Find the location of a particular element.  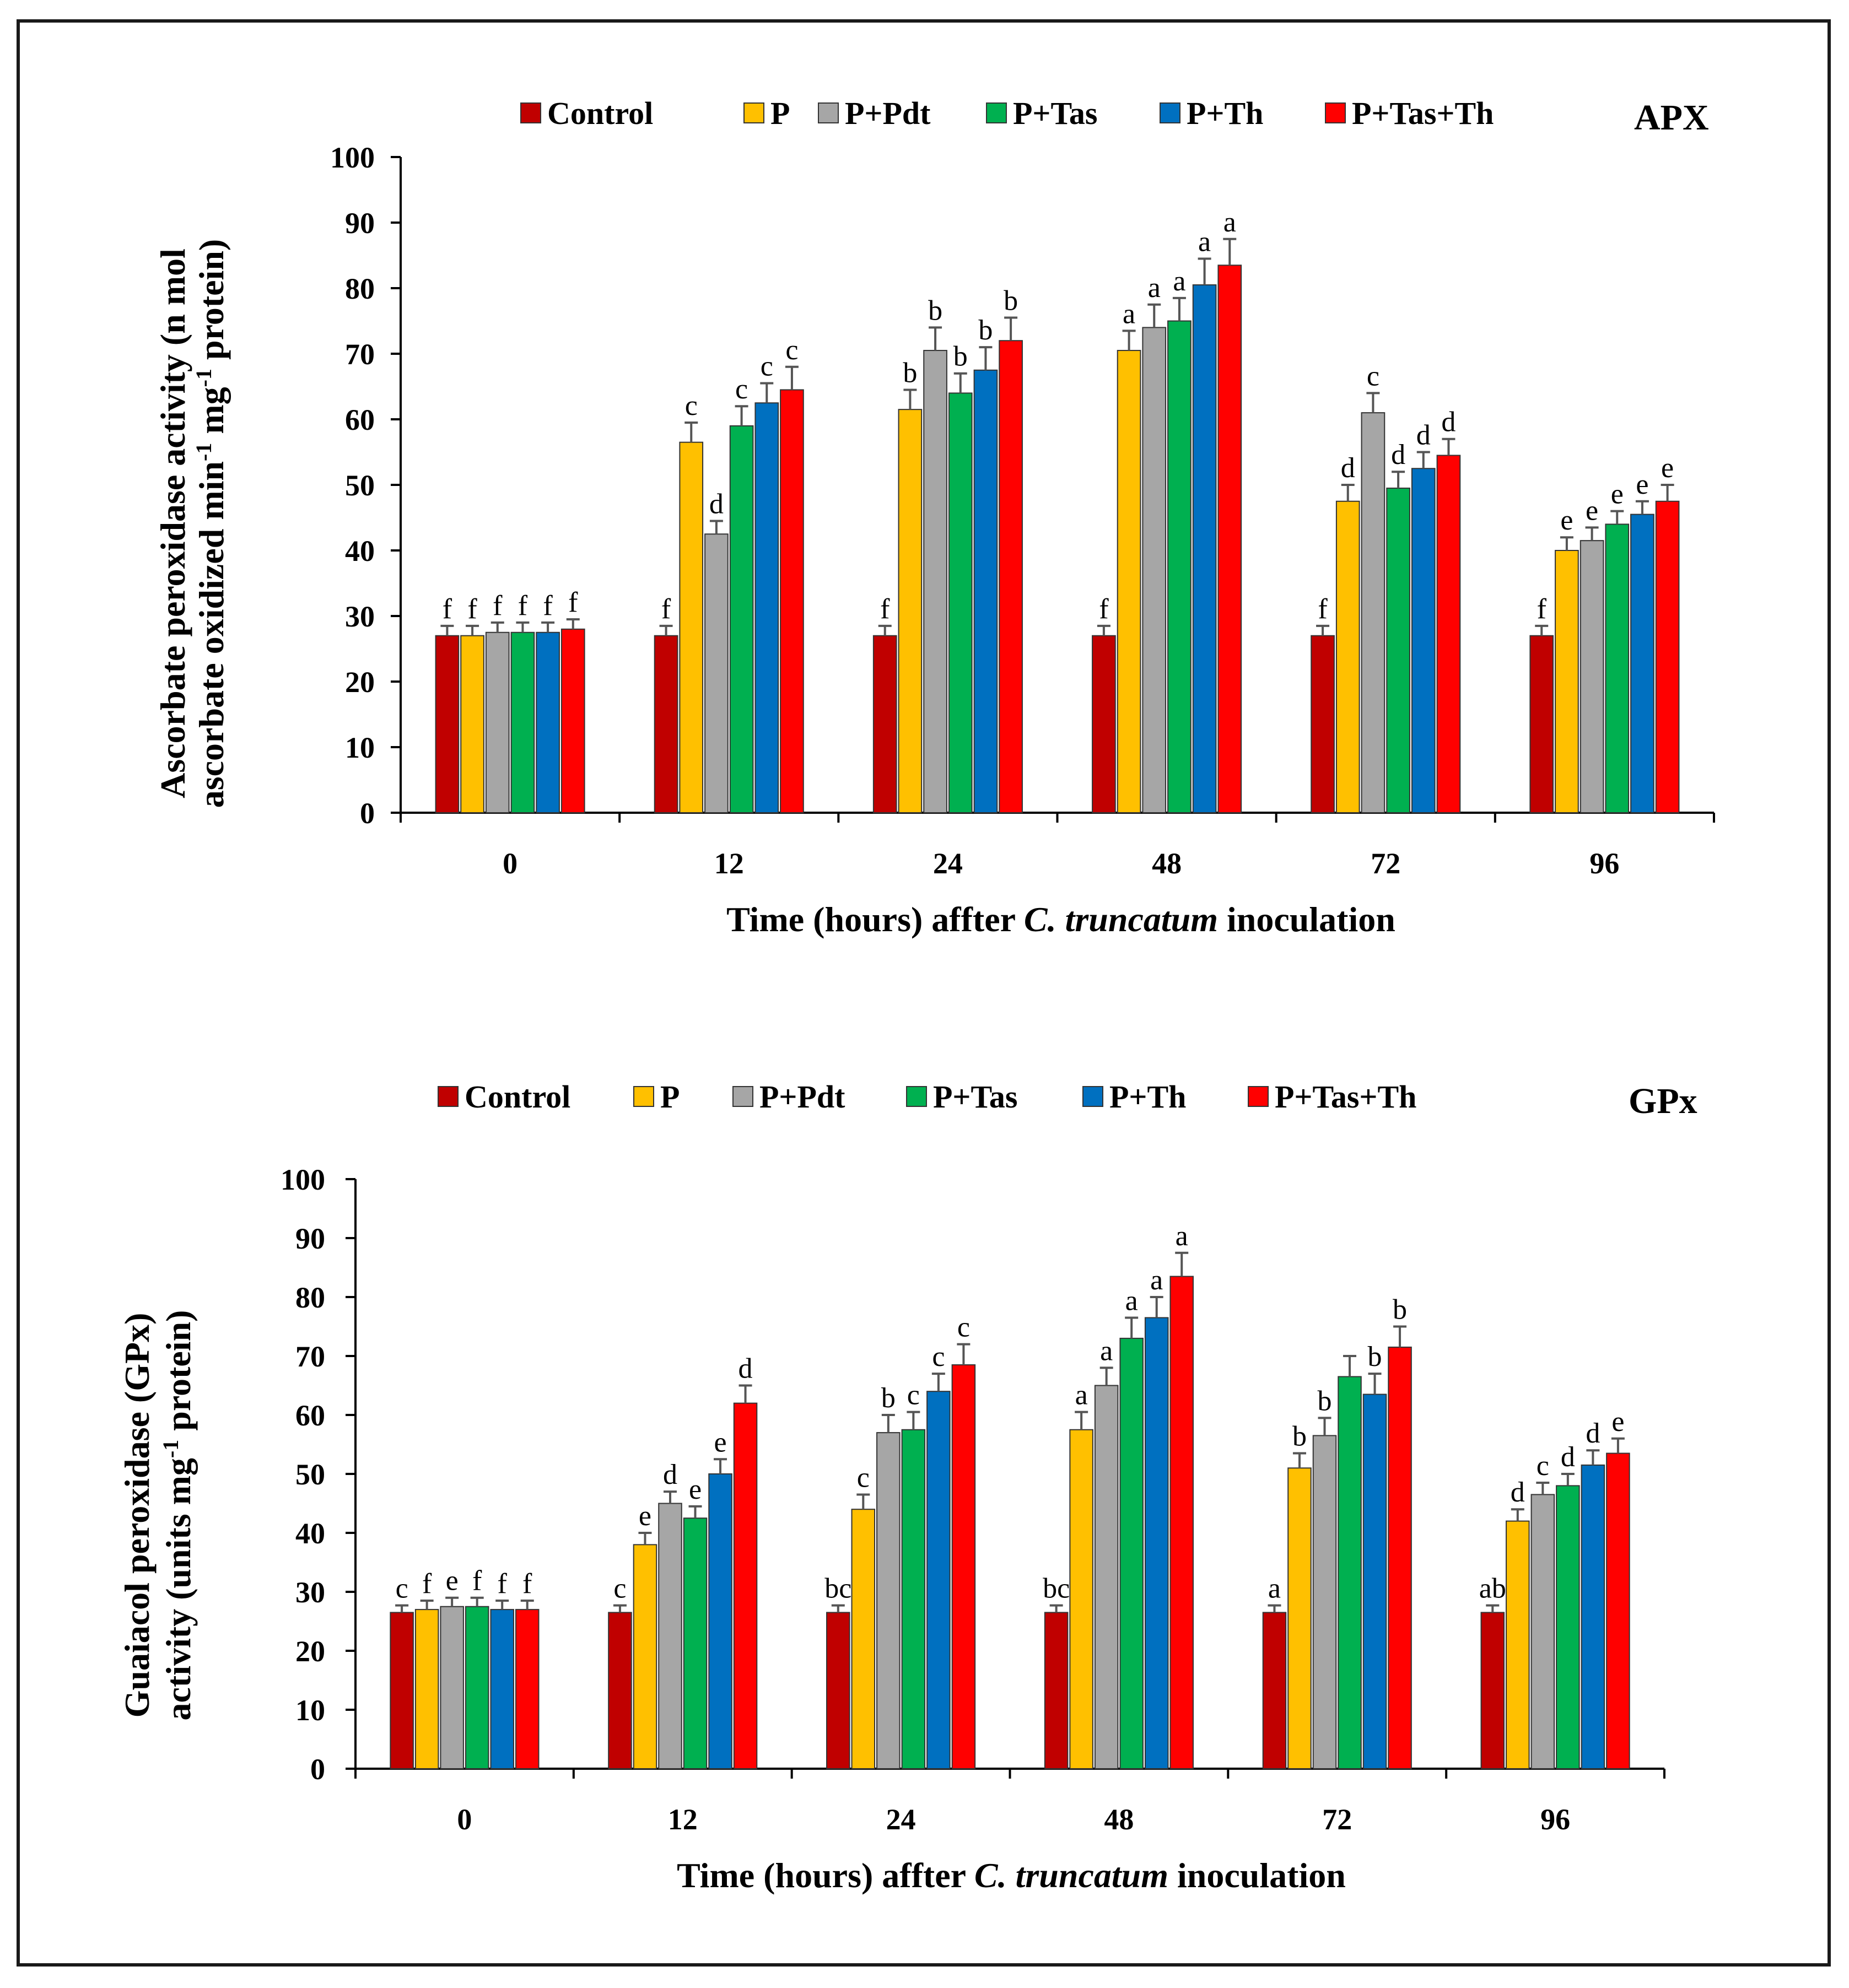

y-axis-label-part: protein) is located at coordinates (178, 1375).